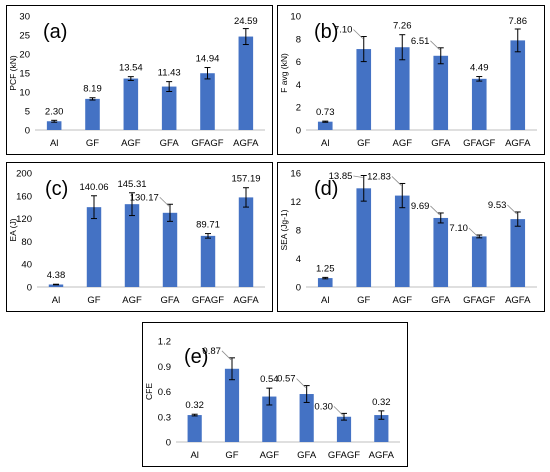 This screenshot has height=472, width=550. I want to click on data-label: 13.85, so click(341, 176).